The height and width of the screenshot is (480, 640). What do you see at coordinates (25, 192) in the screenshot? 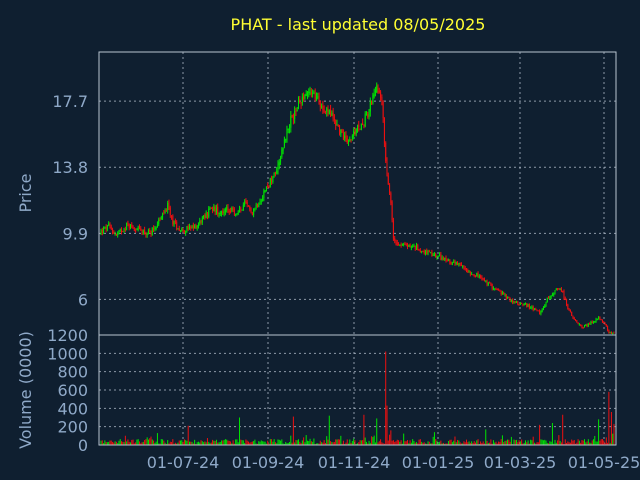
I see `price-axis-label: Price` at bounding box center [25, 192].